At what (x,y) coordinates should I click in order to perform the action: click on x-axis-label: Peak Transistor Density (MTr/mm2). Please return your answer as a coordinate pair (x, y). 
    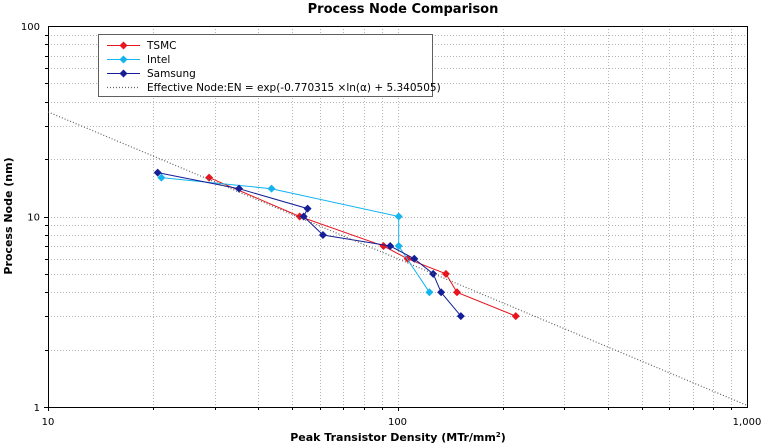
    Looking at the image, I should click on (398, 437).